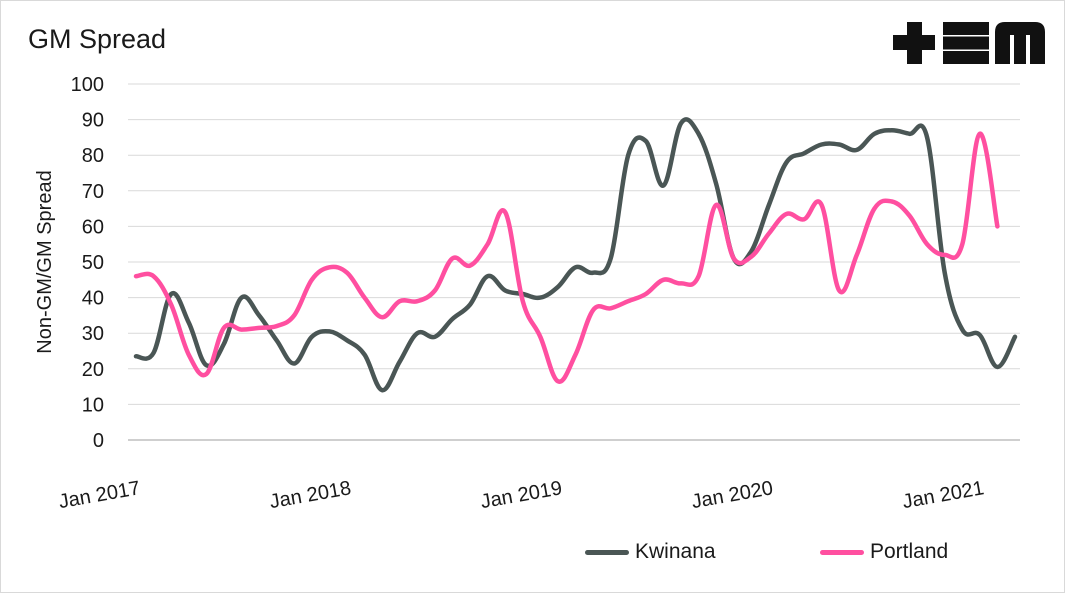  What do you see at coordinates (98, 441) in the screenshot?
I see `y-tick-label: 0` at bounding box center [98, 441].